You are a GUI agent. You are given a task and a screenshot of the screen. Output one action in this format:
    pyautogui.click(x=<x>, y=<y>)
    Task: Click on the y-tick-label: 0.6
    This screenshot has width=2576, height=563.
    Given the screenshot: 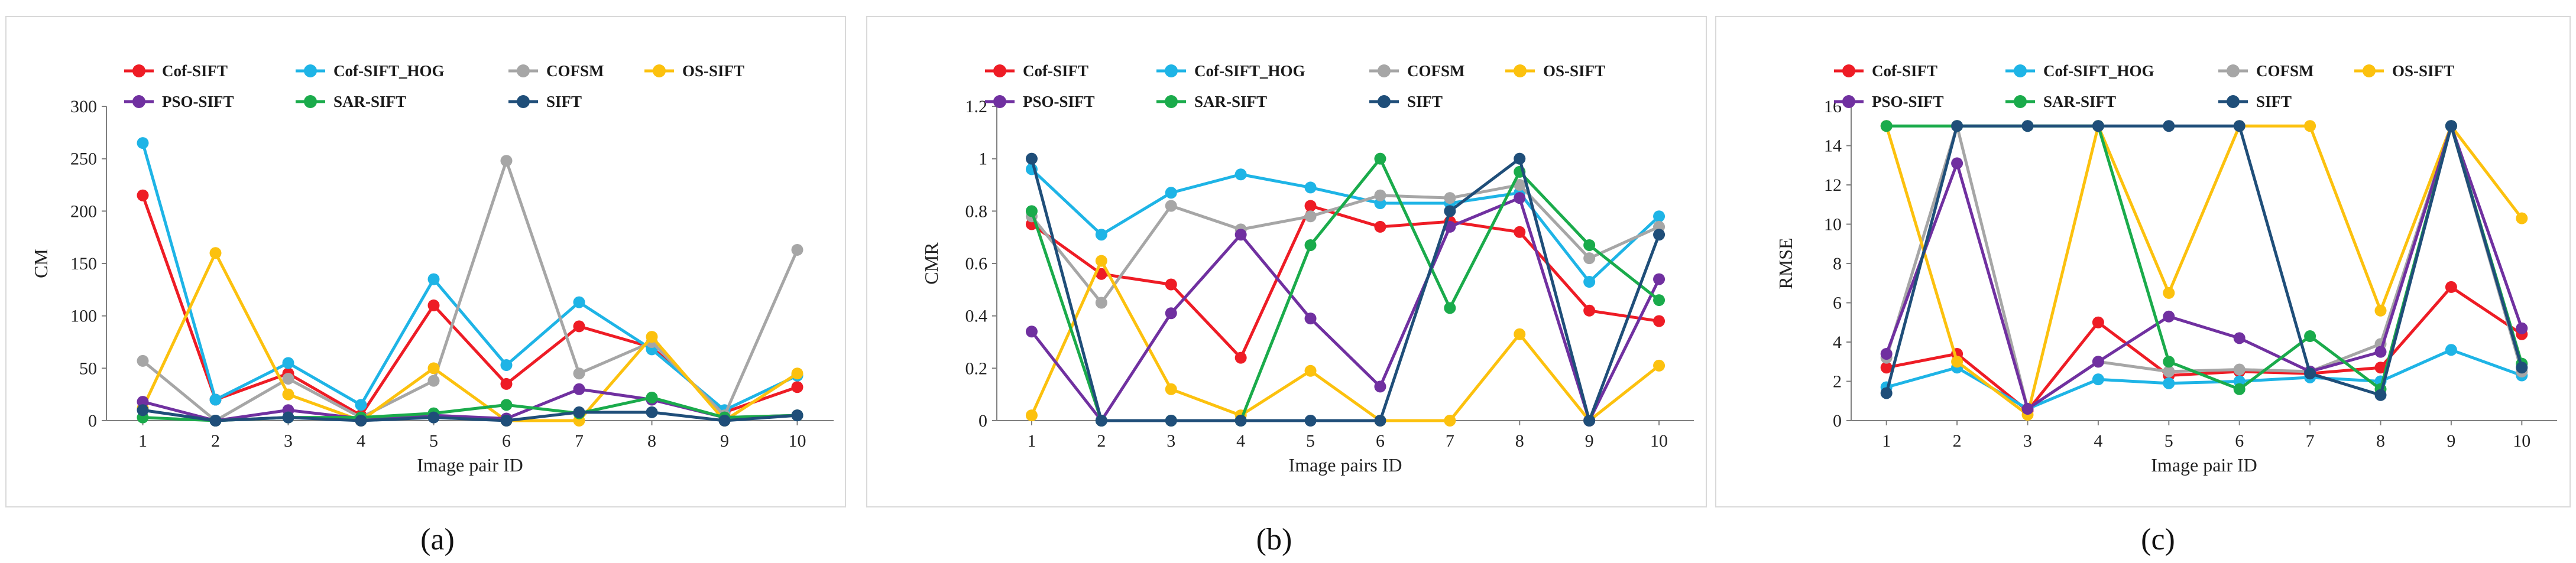 What is the action you would take?
    pyautogui.click(x=976, y=264)
    